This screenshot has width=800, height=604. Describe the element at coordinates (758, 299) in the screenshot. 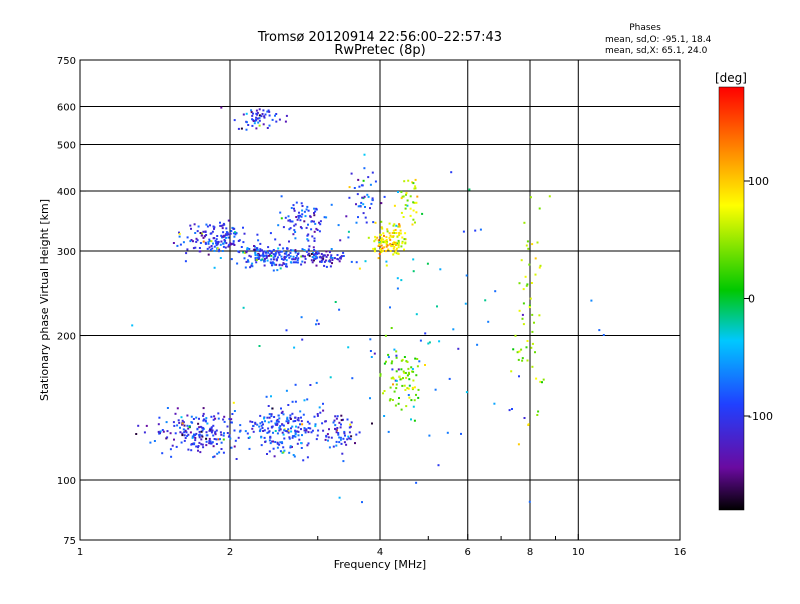

I see `colorbar-ticks: 100 0 -100` at that location.